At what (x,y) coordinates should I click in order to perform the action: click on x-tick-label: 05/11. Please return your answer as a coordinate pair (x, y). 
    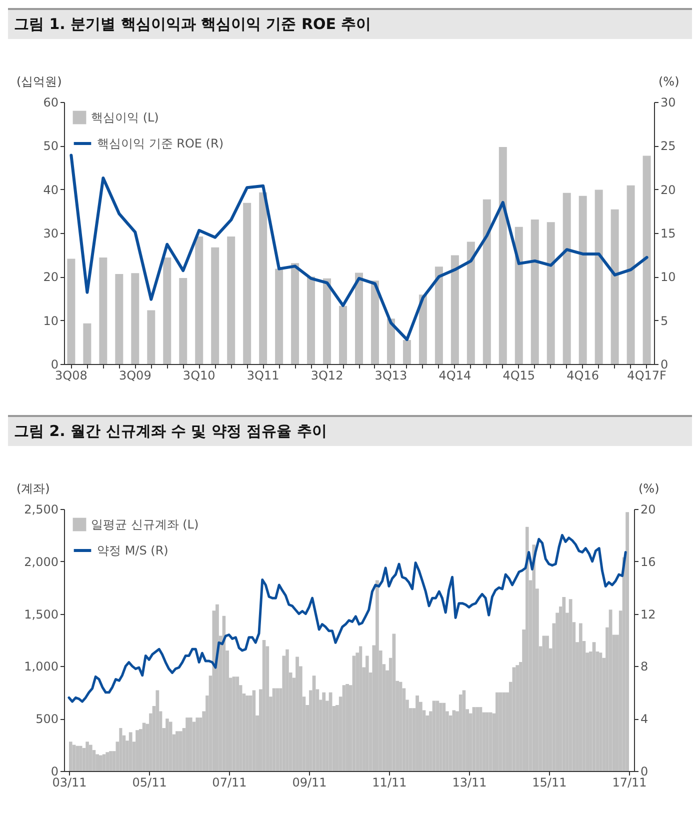
    Looking at the image, I should click on (149, 783).